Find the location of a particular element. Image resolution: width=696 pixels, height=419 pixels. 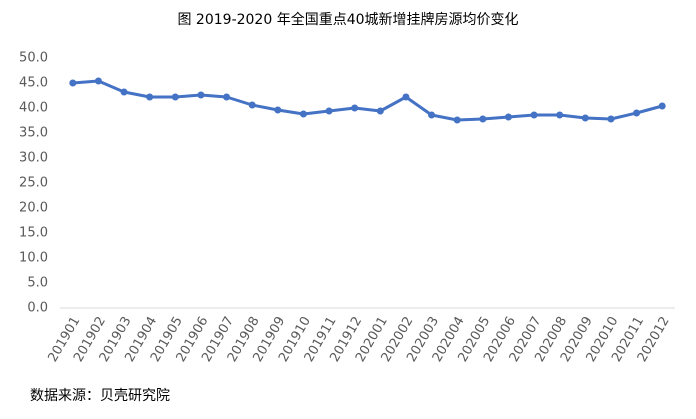

y-tick-label: 35.0 is located at coordinates (33, 133).